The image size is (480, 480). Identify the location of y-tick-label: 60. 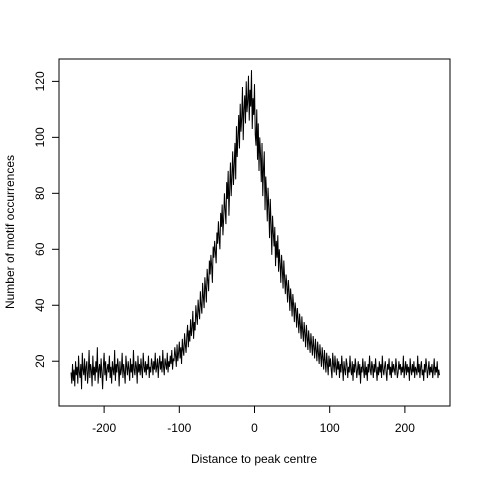
(40, 249).